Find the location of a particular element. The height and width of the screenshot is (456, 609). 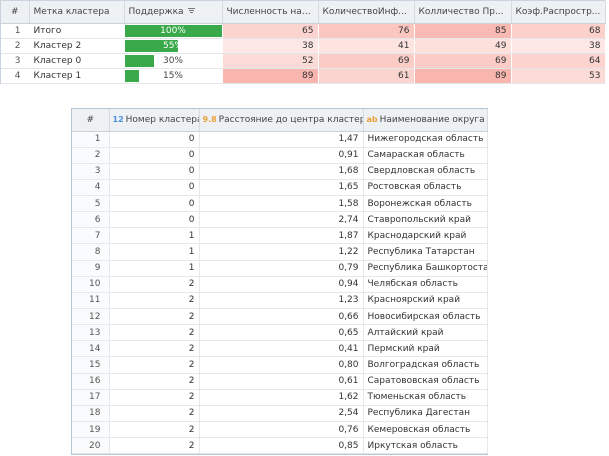

distance-cell: 0,91 is located at coordinates (281, 155).